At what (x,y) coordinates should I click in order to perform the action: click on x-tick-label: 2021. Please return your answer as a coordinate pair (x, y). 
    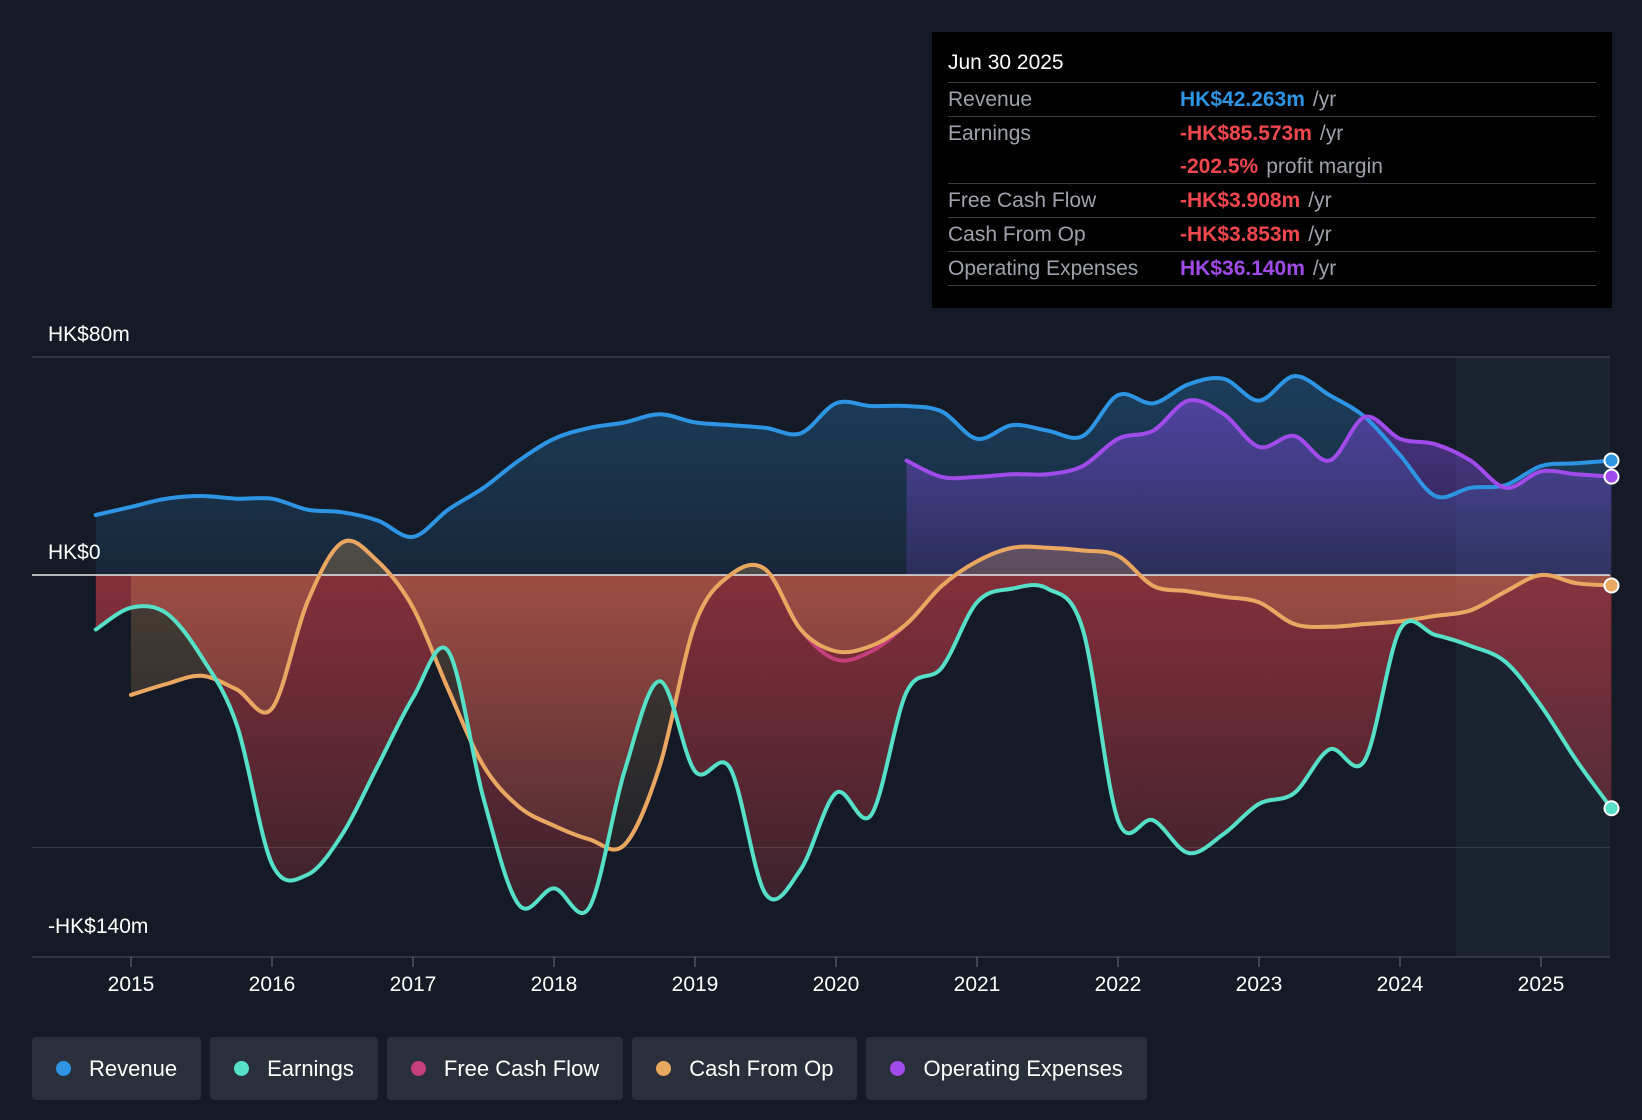
    Looking at the image, I should click on (977, 984).